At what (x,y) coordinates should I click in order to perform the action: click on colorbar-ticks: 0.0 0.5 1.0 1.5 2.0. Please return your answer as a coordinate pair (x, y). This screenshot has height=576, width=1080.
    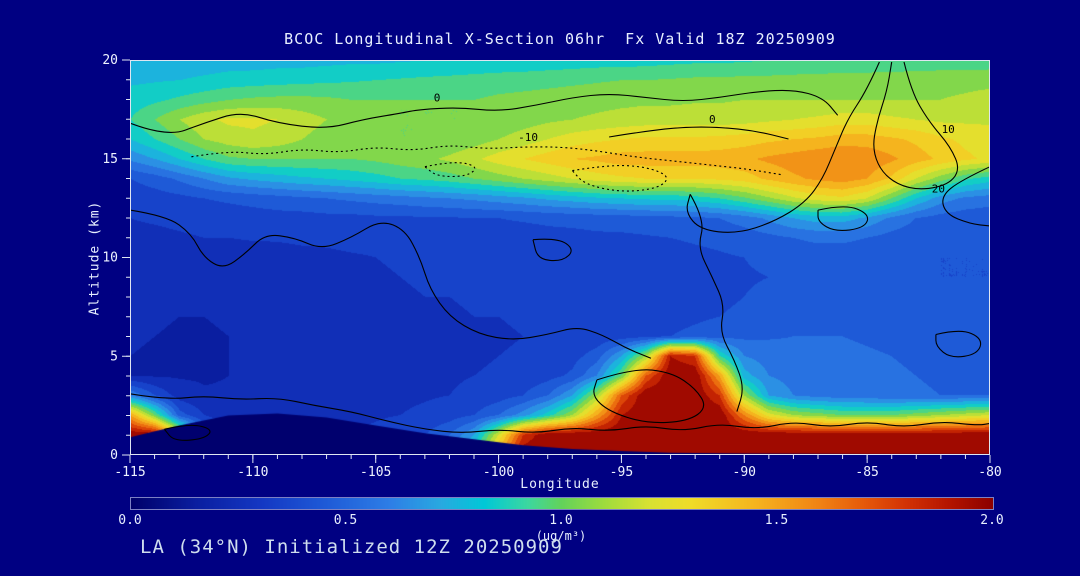
    Looking at the image, I should click on (560, 521).